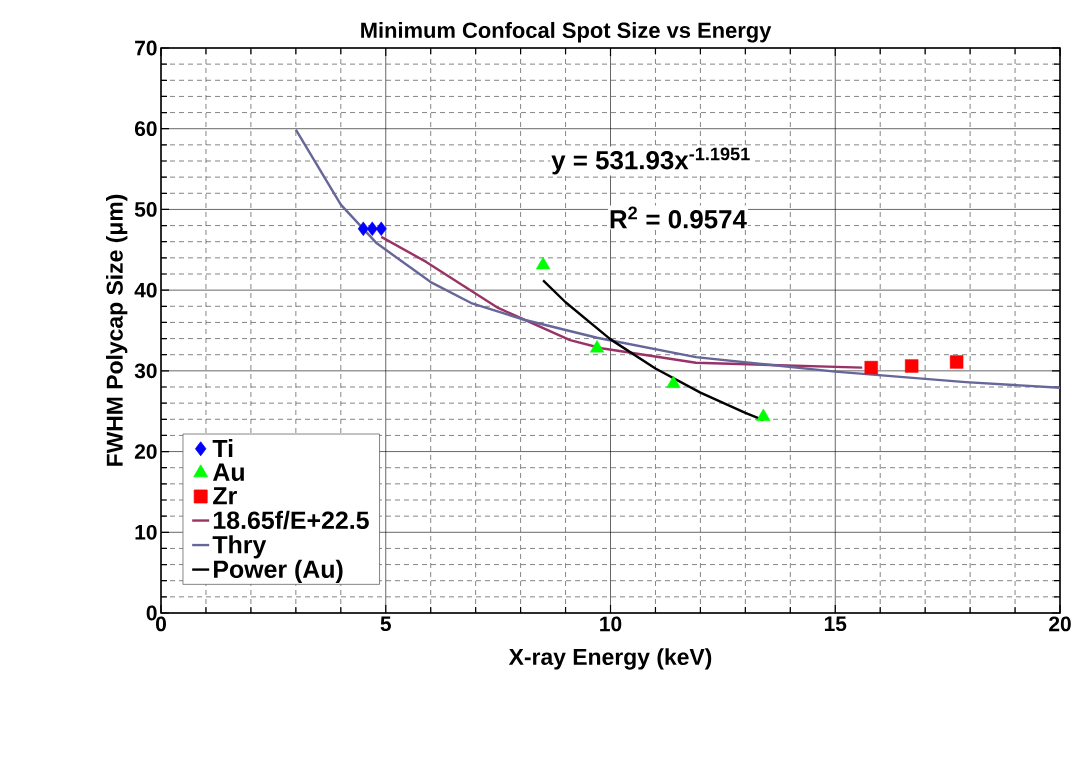 The height and width of the screenshot is (758, 1088). What do you see at coordinates (1060, 624) in the screenshot?
I see `x-tick-label: 20` at bounding box center [1060, 624].